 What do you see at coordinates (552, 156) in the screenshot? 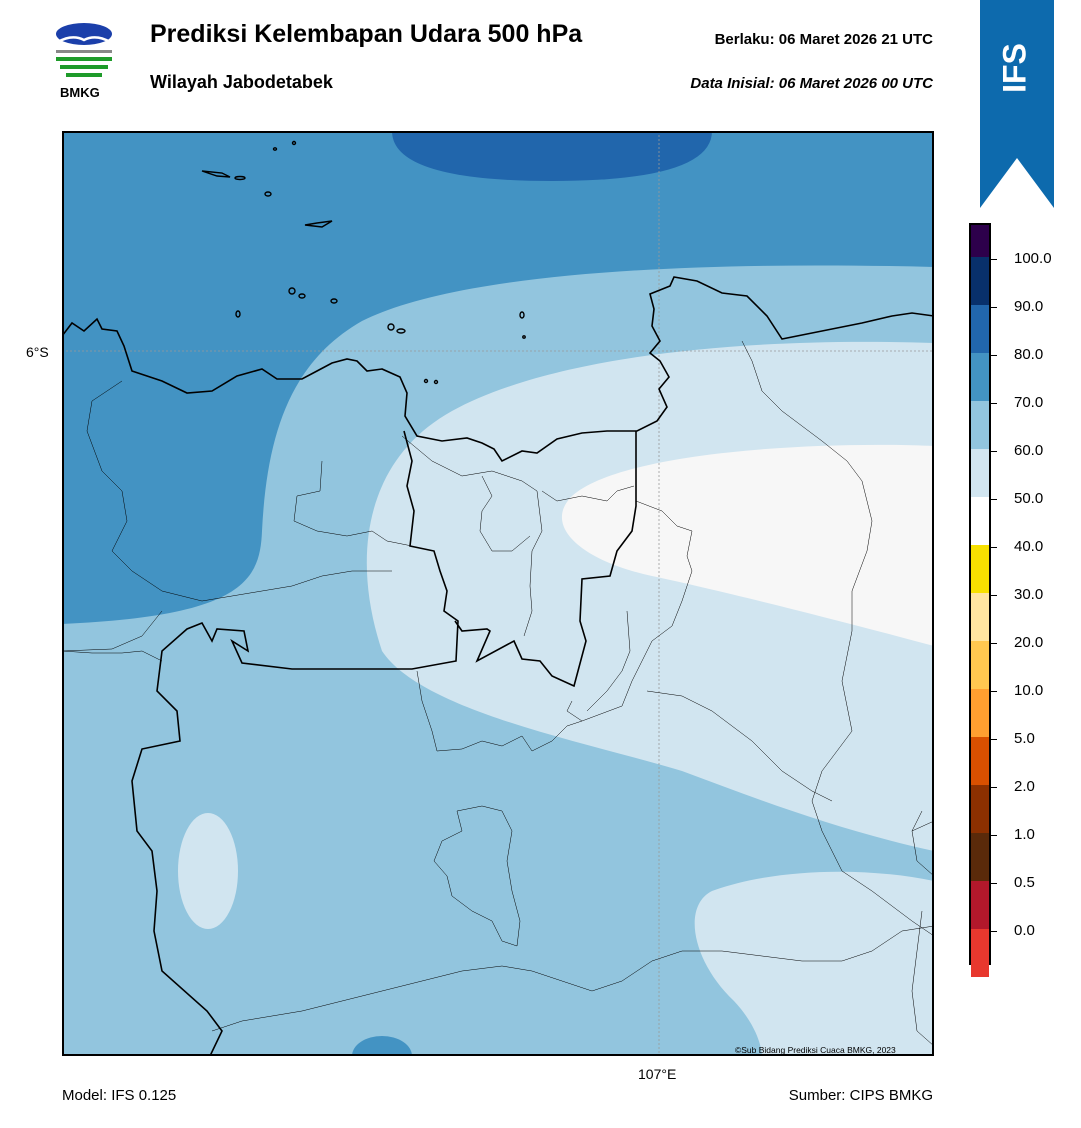
I see `humidity-80-90-area` at bounding box center [552, 156].